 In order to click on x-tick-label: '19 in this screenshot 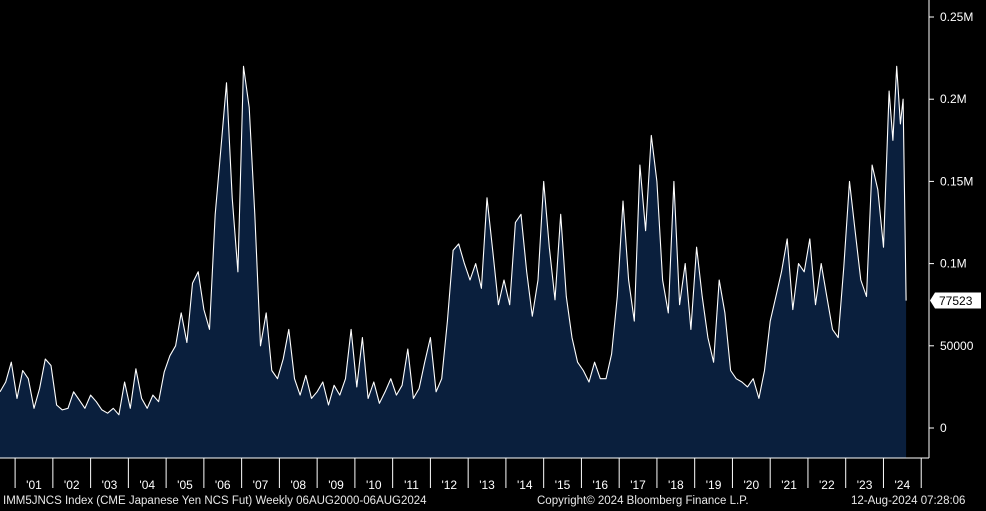, I will do `click(714, 485)`.